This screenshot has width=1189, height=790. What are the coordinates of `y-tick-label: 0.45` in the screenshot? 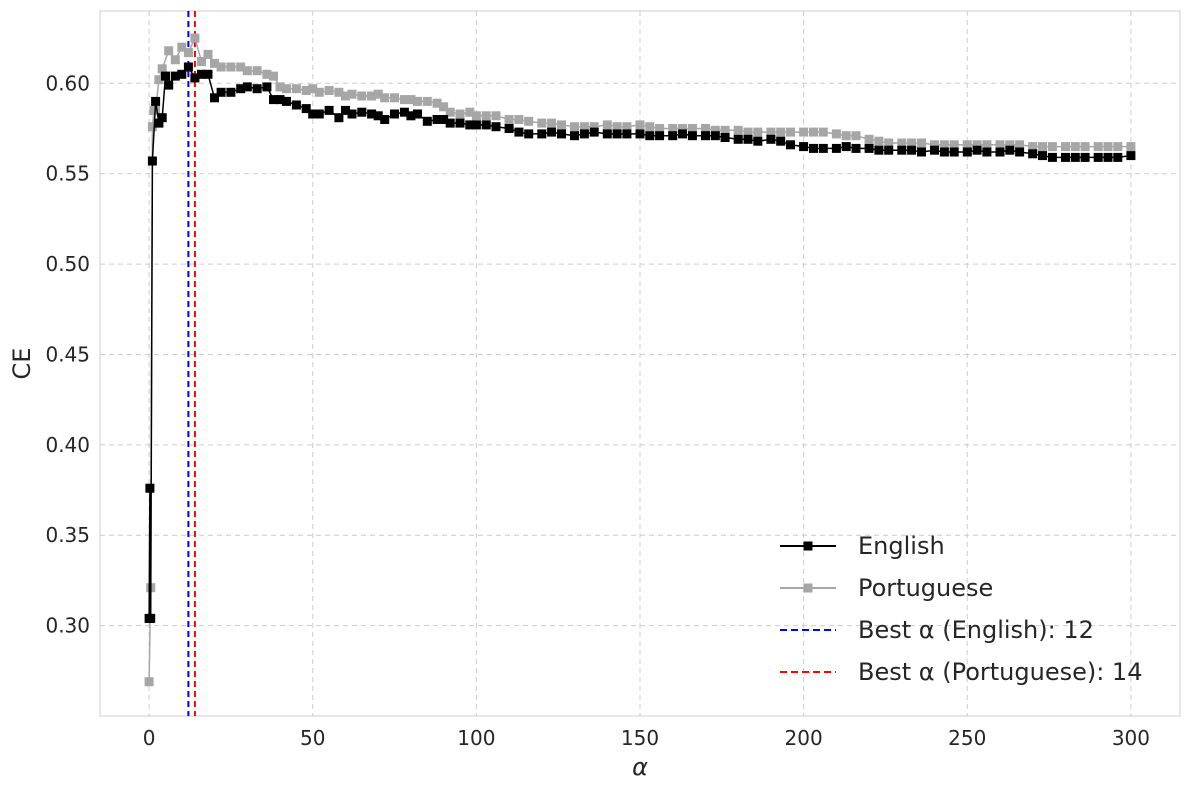 It's located at (67, 354).